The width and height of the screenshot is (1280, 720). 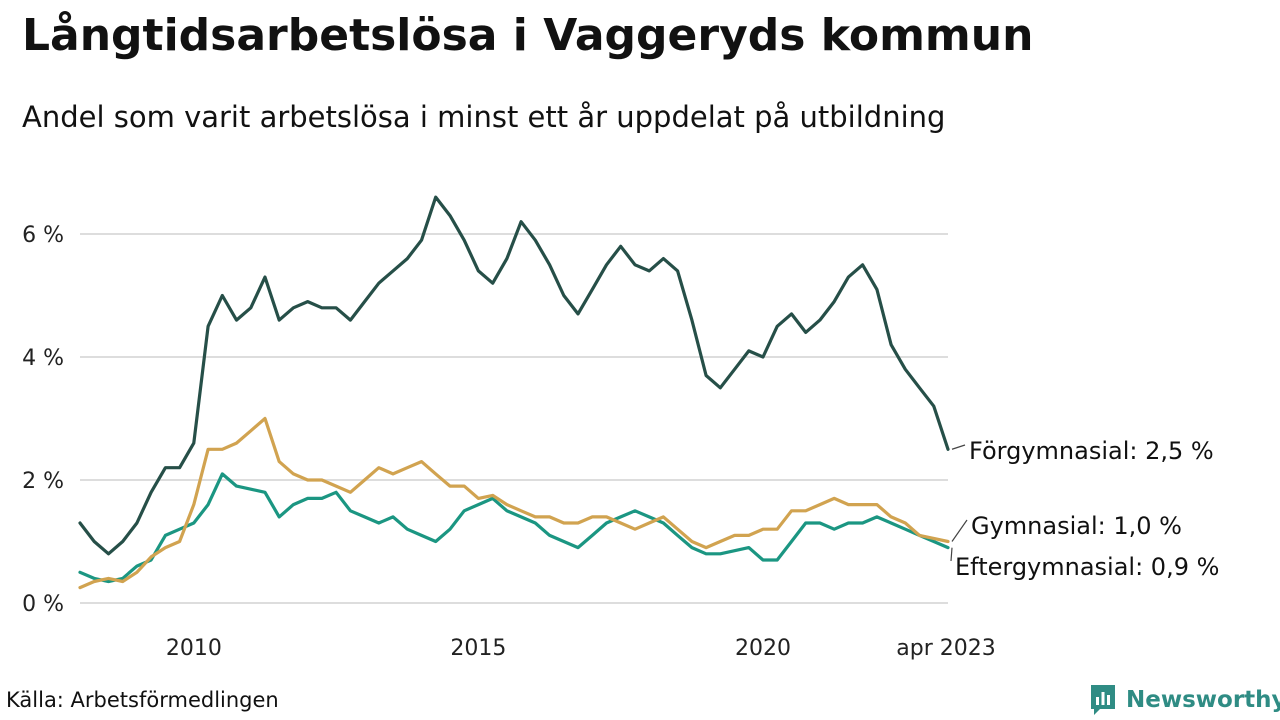 I want to click on series-end-label: Förgymnasial: 2,5 %, so click(x=1091, y=451).